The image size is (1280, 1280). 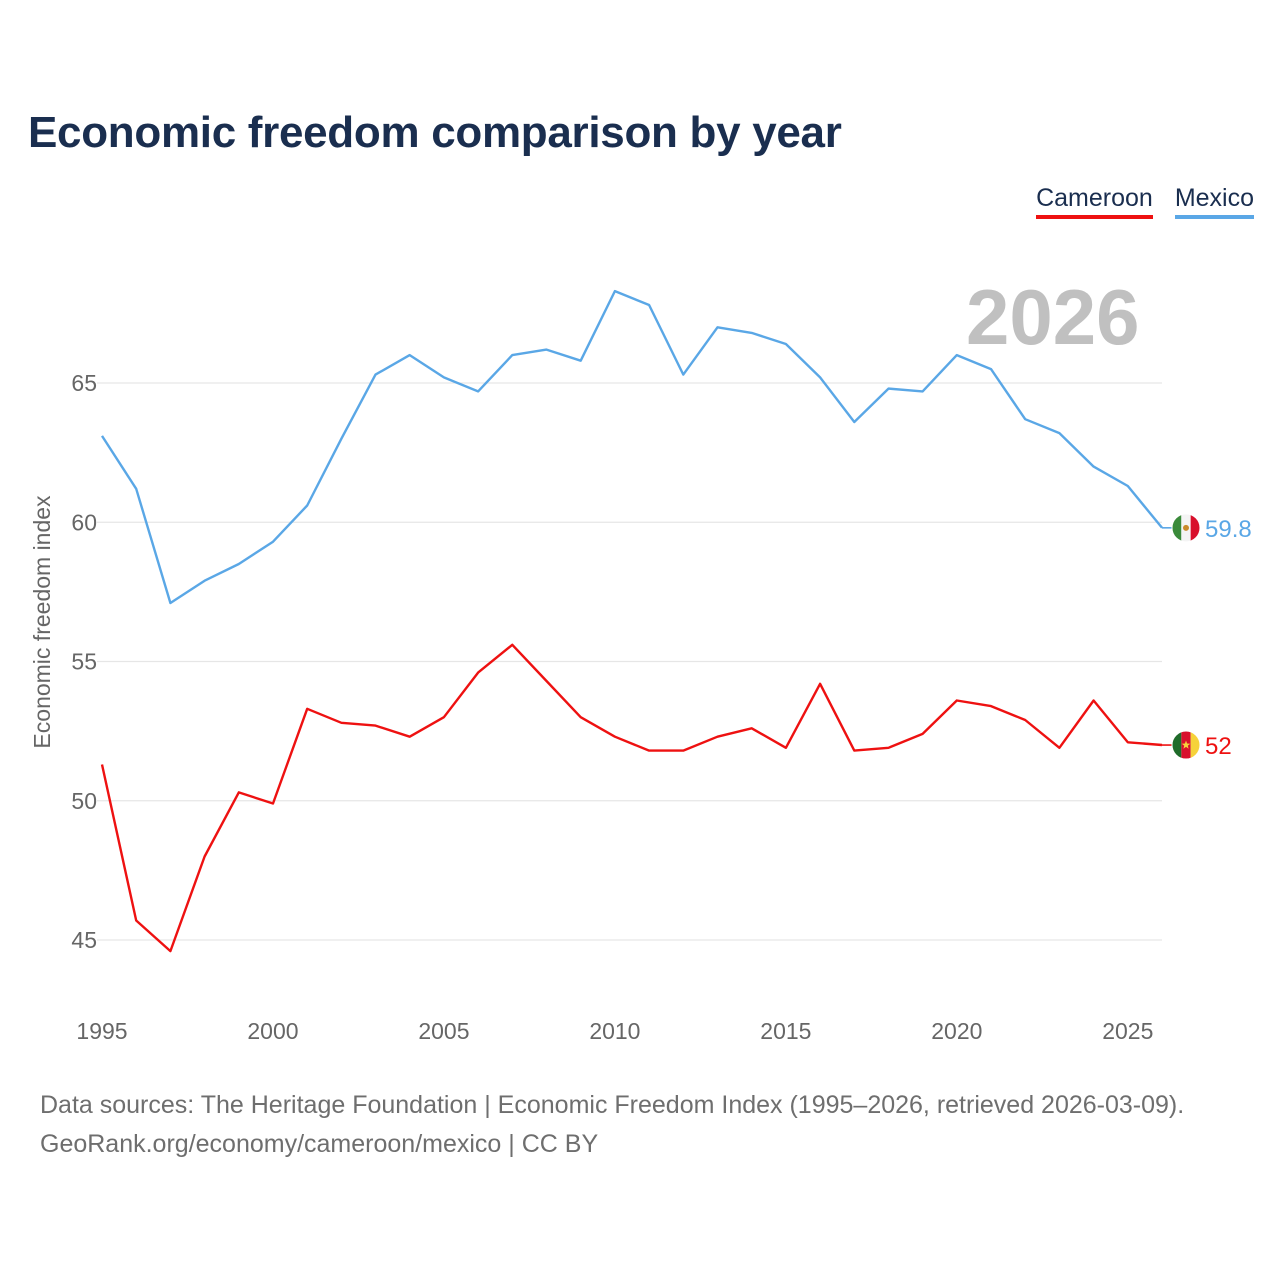 I want to click on y-tick-label-65: 65, so click(x=84, y=383).